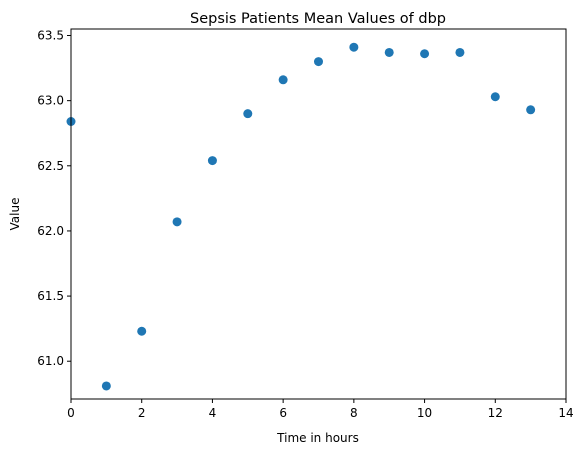 The width and height of the screenshot is (584, 455). Describe the element at coordinates (320, 409) in the screenshot. I see `x-axis-ticks: 0 2 4 6 8 10 12 14` at that location.